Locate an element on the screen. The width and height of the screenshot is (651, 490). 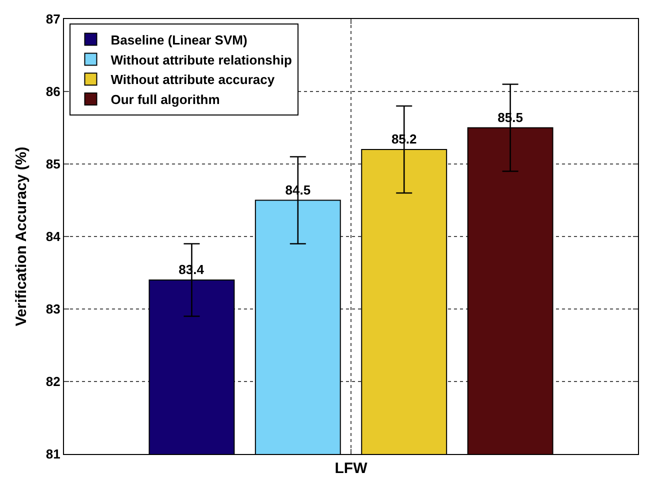
legend-label: Our full algorithm is located at coordinates (165, 100).